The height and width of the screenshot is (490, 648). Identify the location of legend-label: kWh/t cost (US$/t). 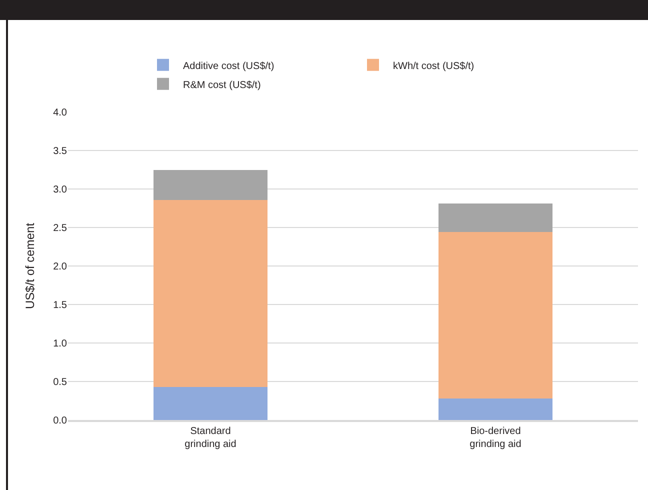
(433, 66).